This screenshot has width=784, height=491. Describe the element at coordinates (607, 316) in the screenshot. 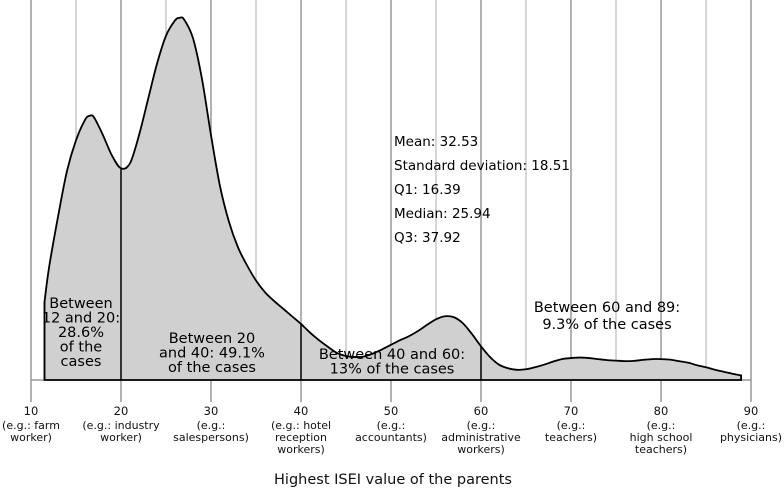

I see `region-label-4: Between 60 and 89: 9.3% of the cases` at that location.